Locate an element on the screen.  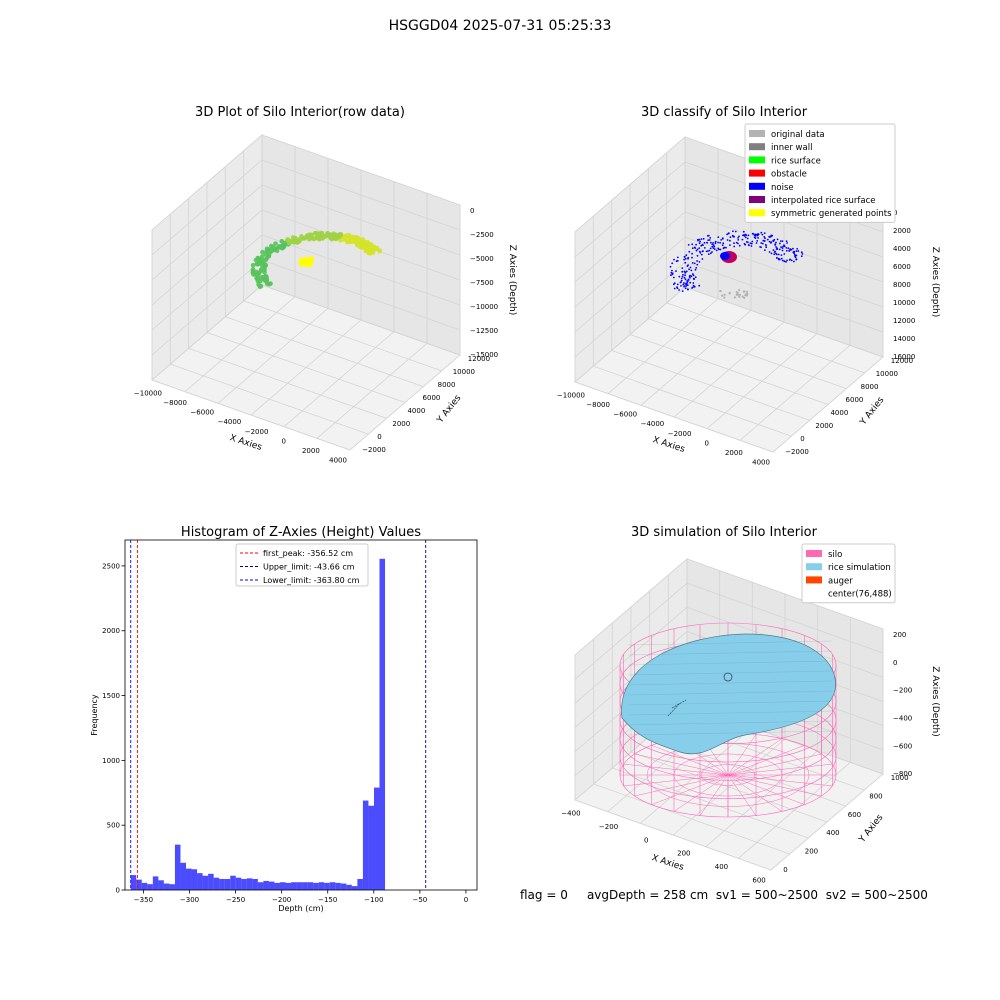
sim-legend-label: rice simulation is located at coordinates (859, 568).